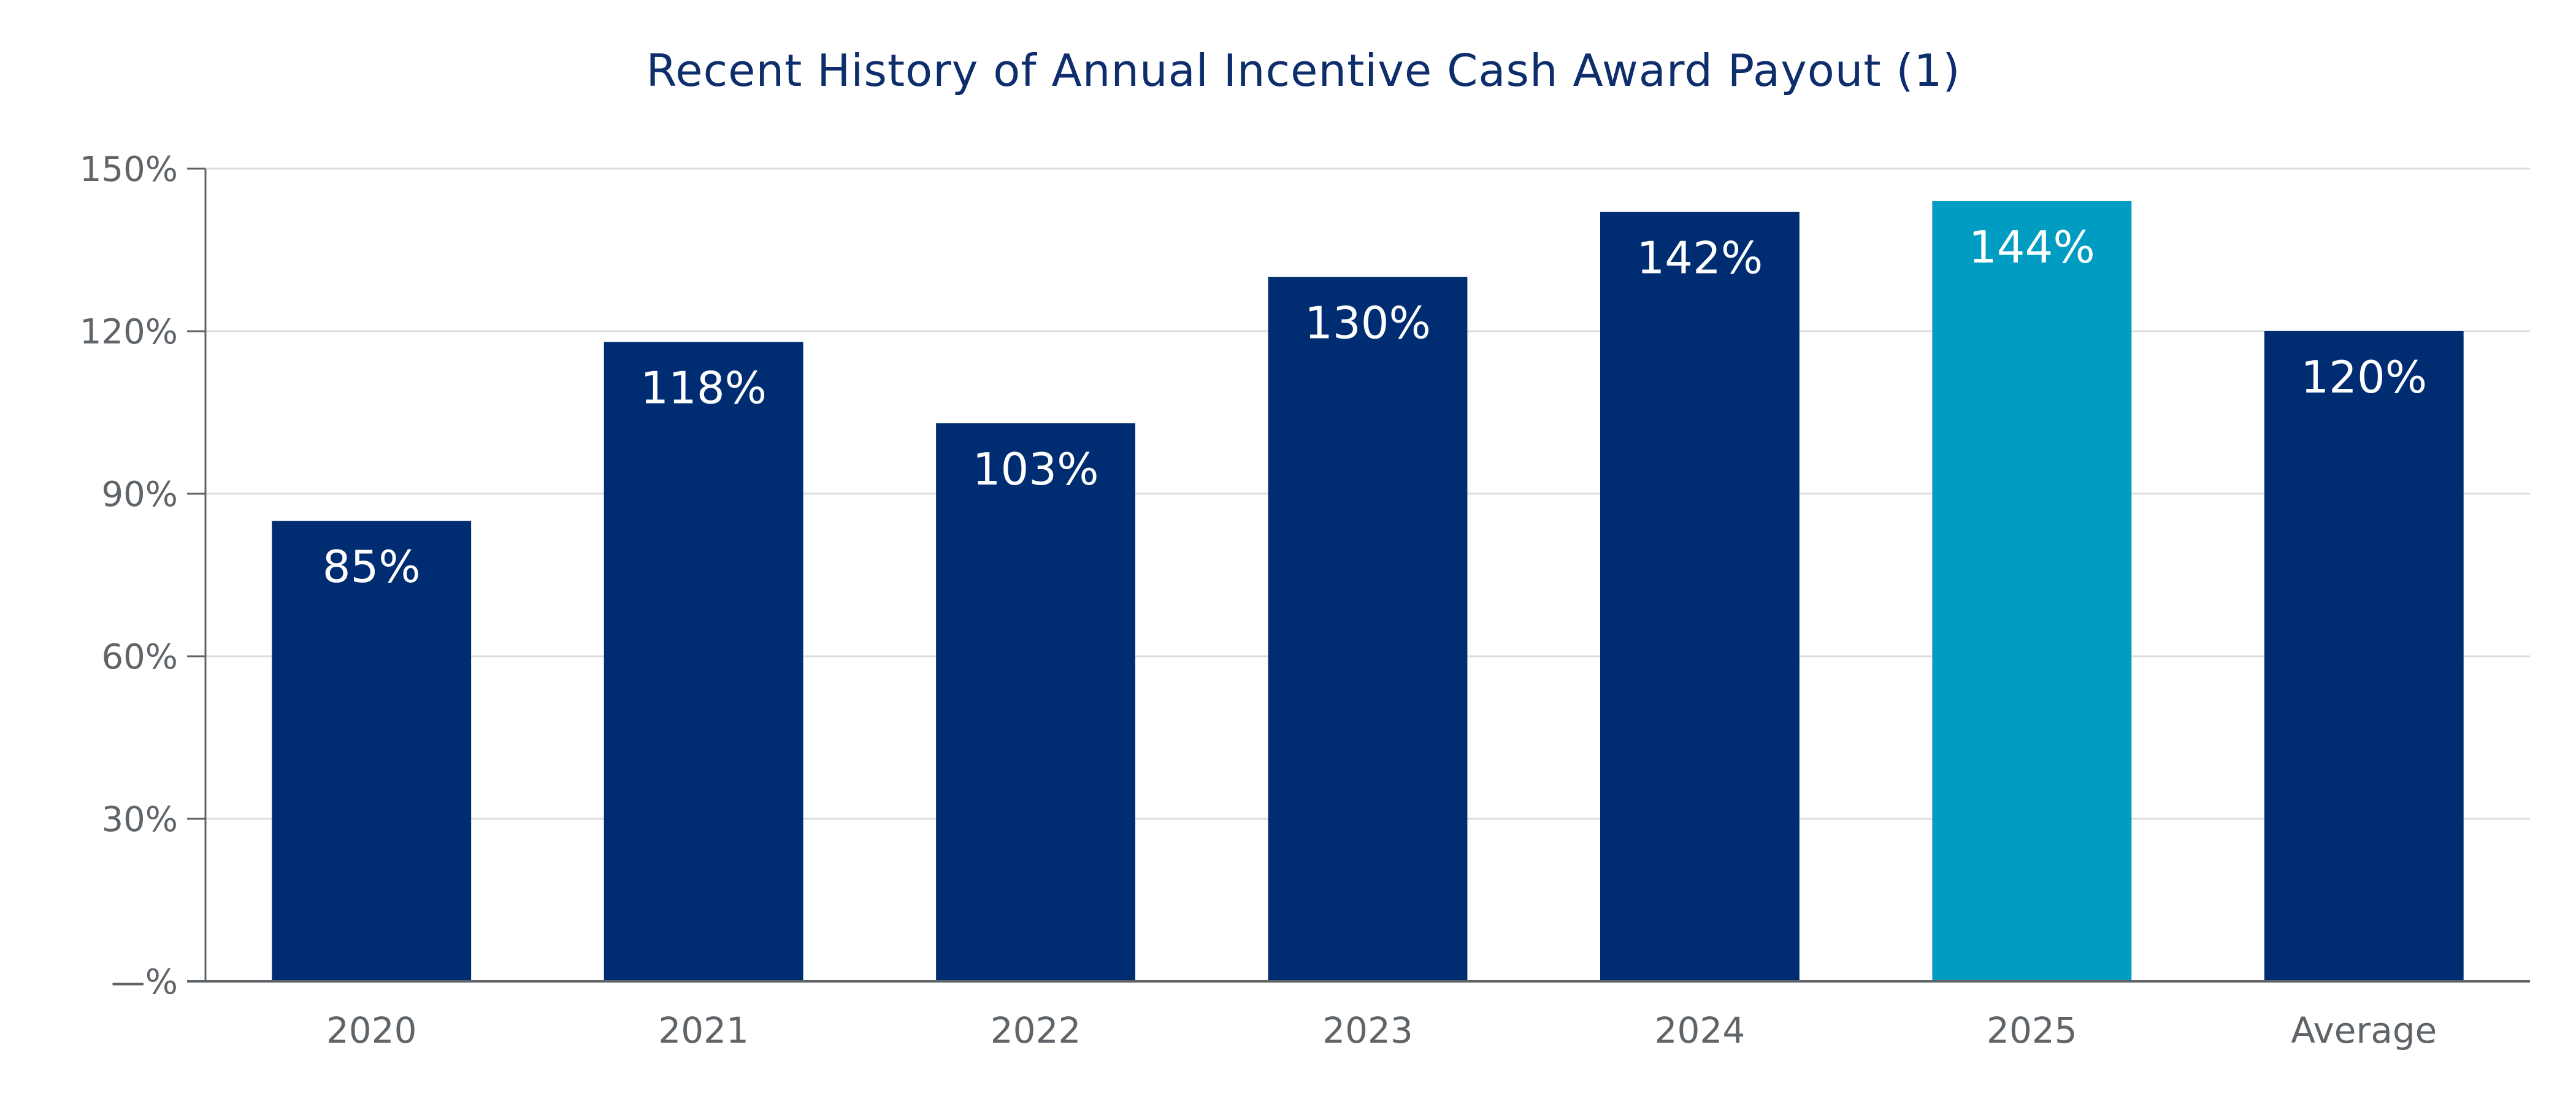 The image size is (2576, 1104). I want to click on bar-2025, so click(2032, 591).